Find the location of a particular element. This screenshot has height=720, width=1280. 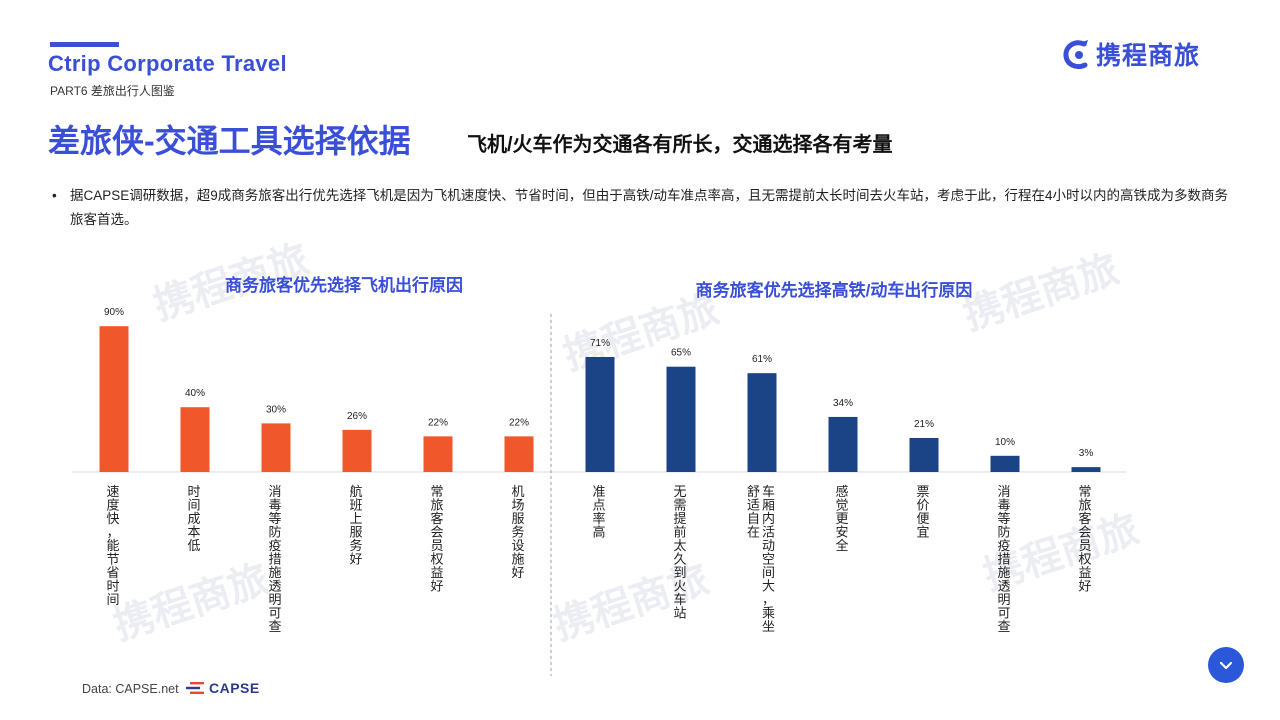

page-title: 差旅侠-交通工具选择依据 is located at coordinates (229, 141).